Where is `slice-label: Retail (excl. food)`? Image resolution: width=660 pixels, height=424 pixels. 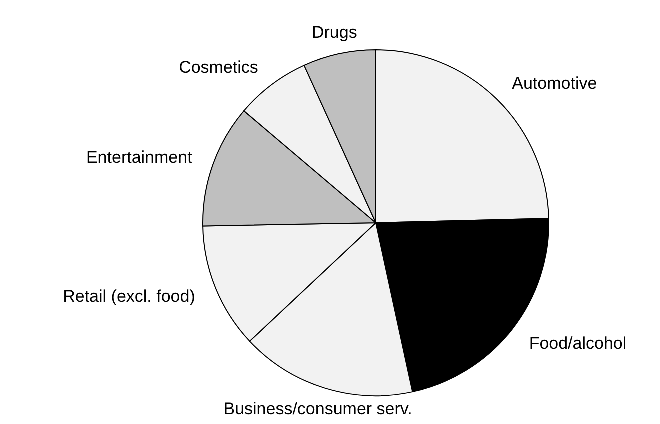 slice-label: Retail (excl. food) is located at coordinates (129, 296).